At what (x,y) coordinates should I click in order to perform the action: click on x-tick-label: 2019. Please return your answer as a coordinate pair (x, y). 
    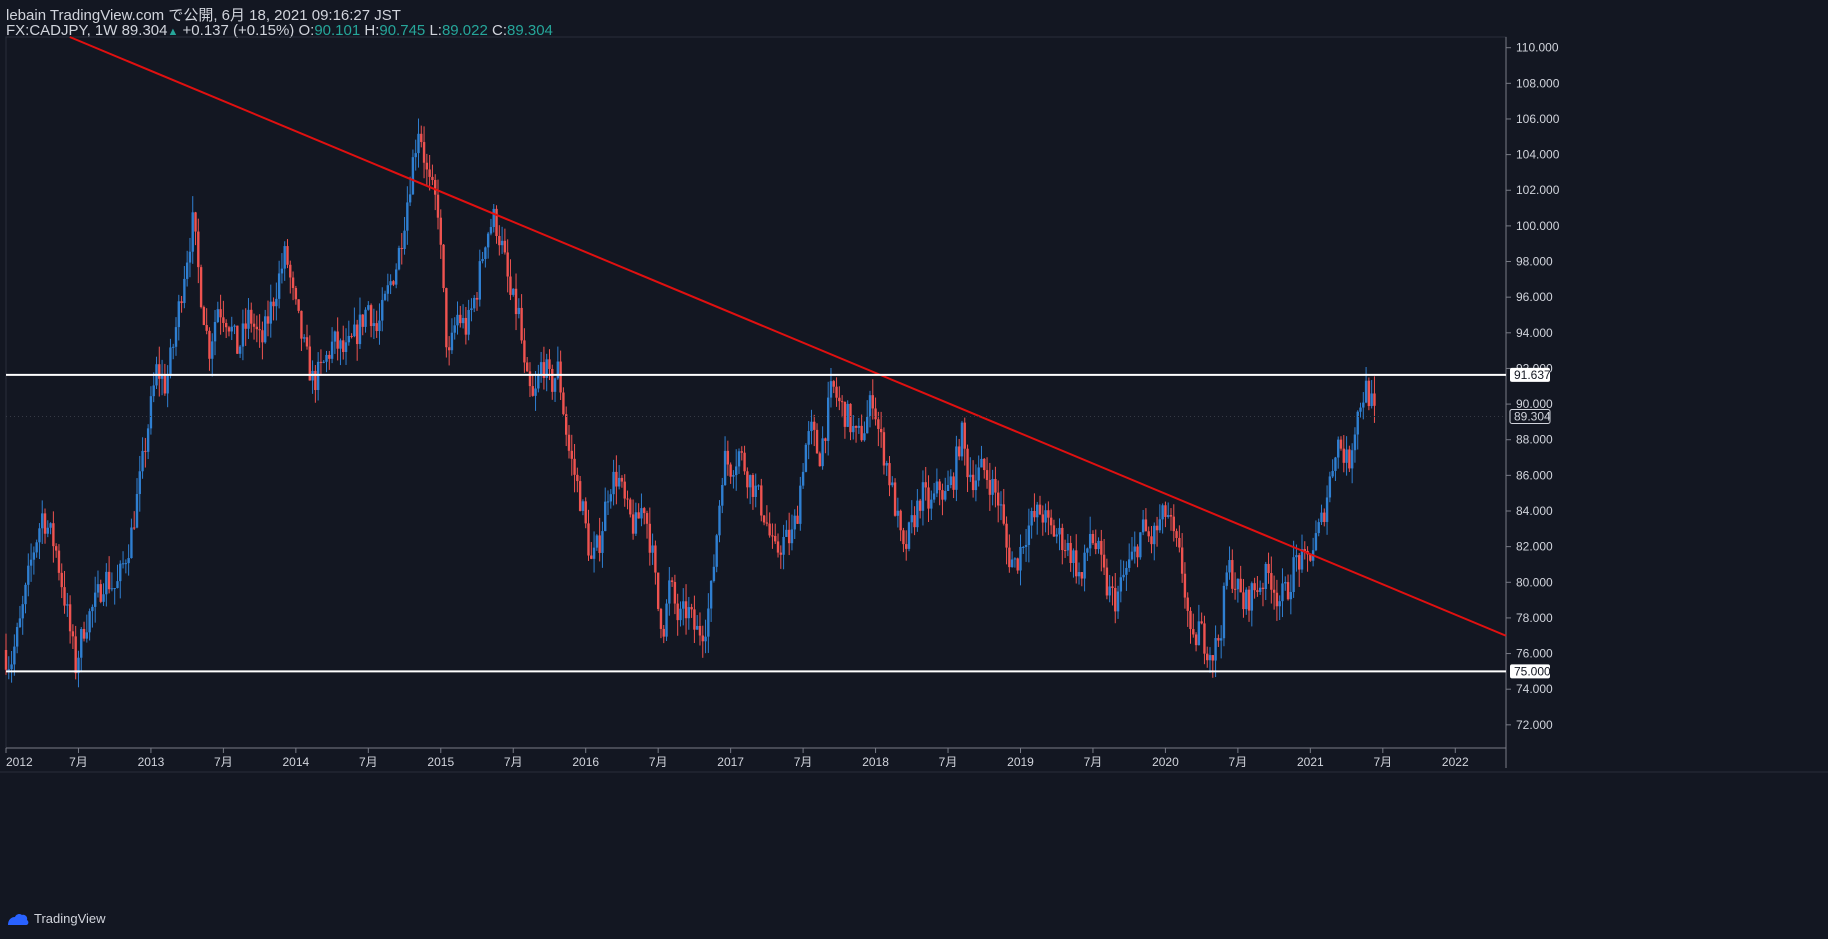
    Looking at the image, I should click on (1020, 762).